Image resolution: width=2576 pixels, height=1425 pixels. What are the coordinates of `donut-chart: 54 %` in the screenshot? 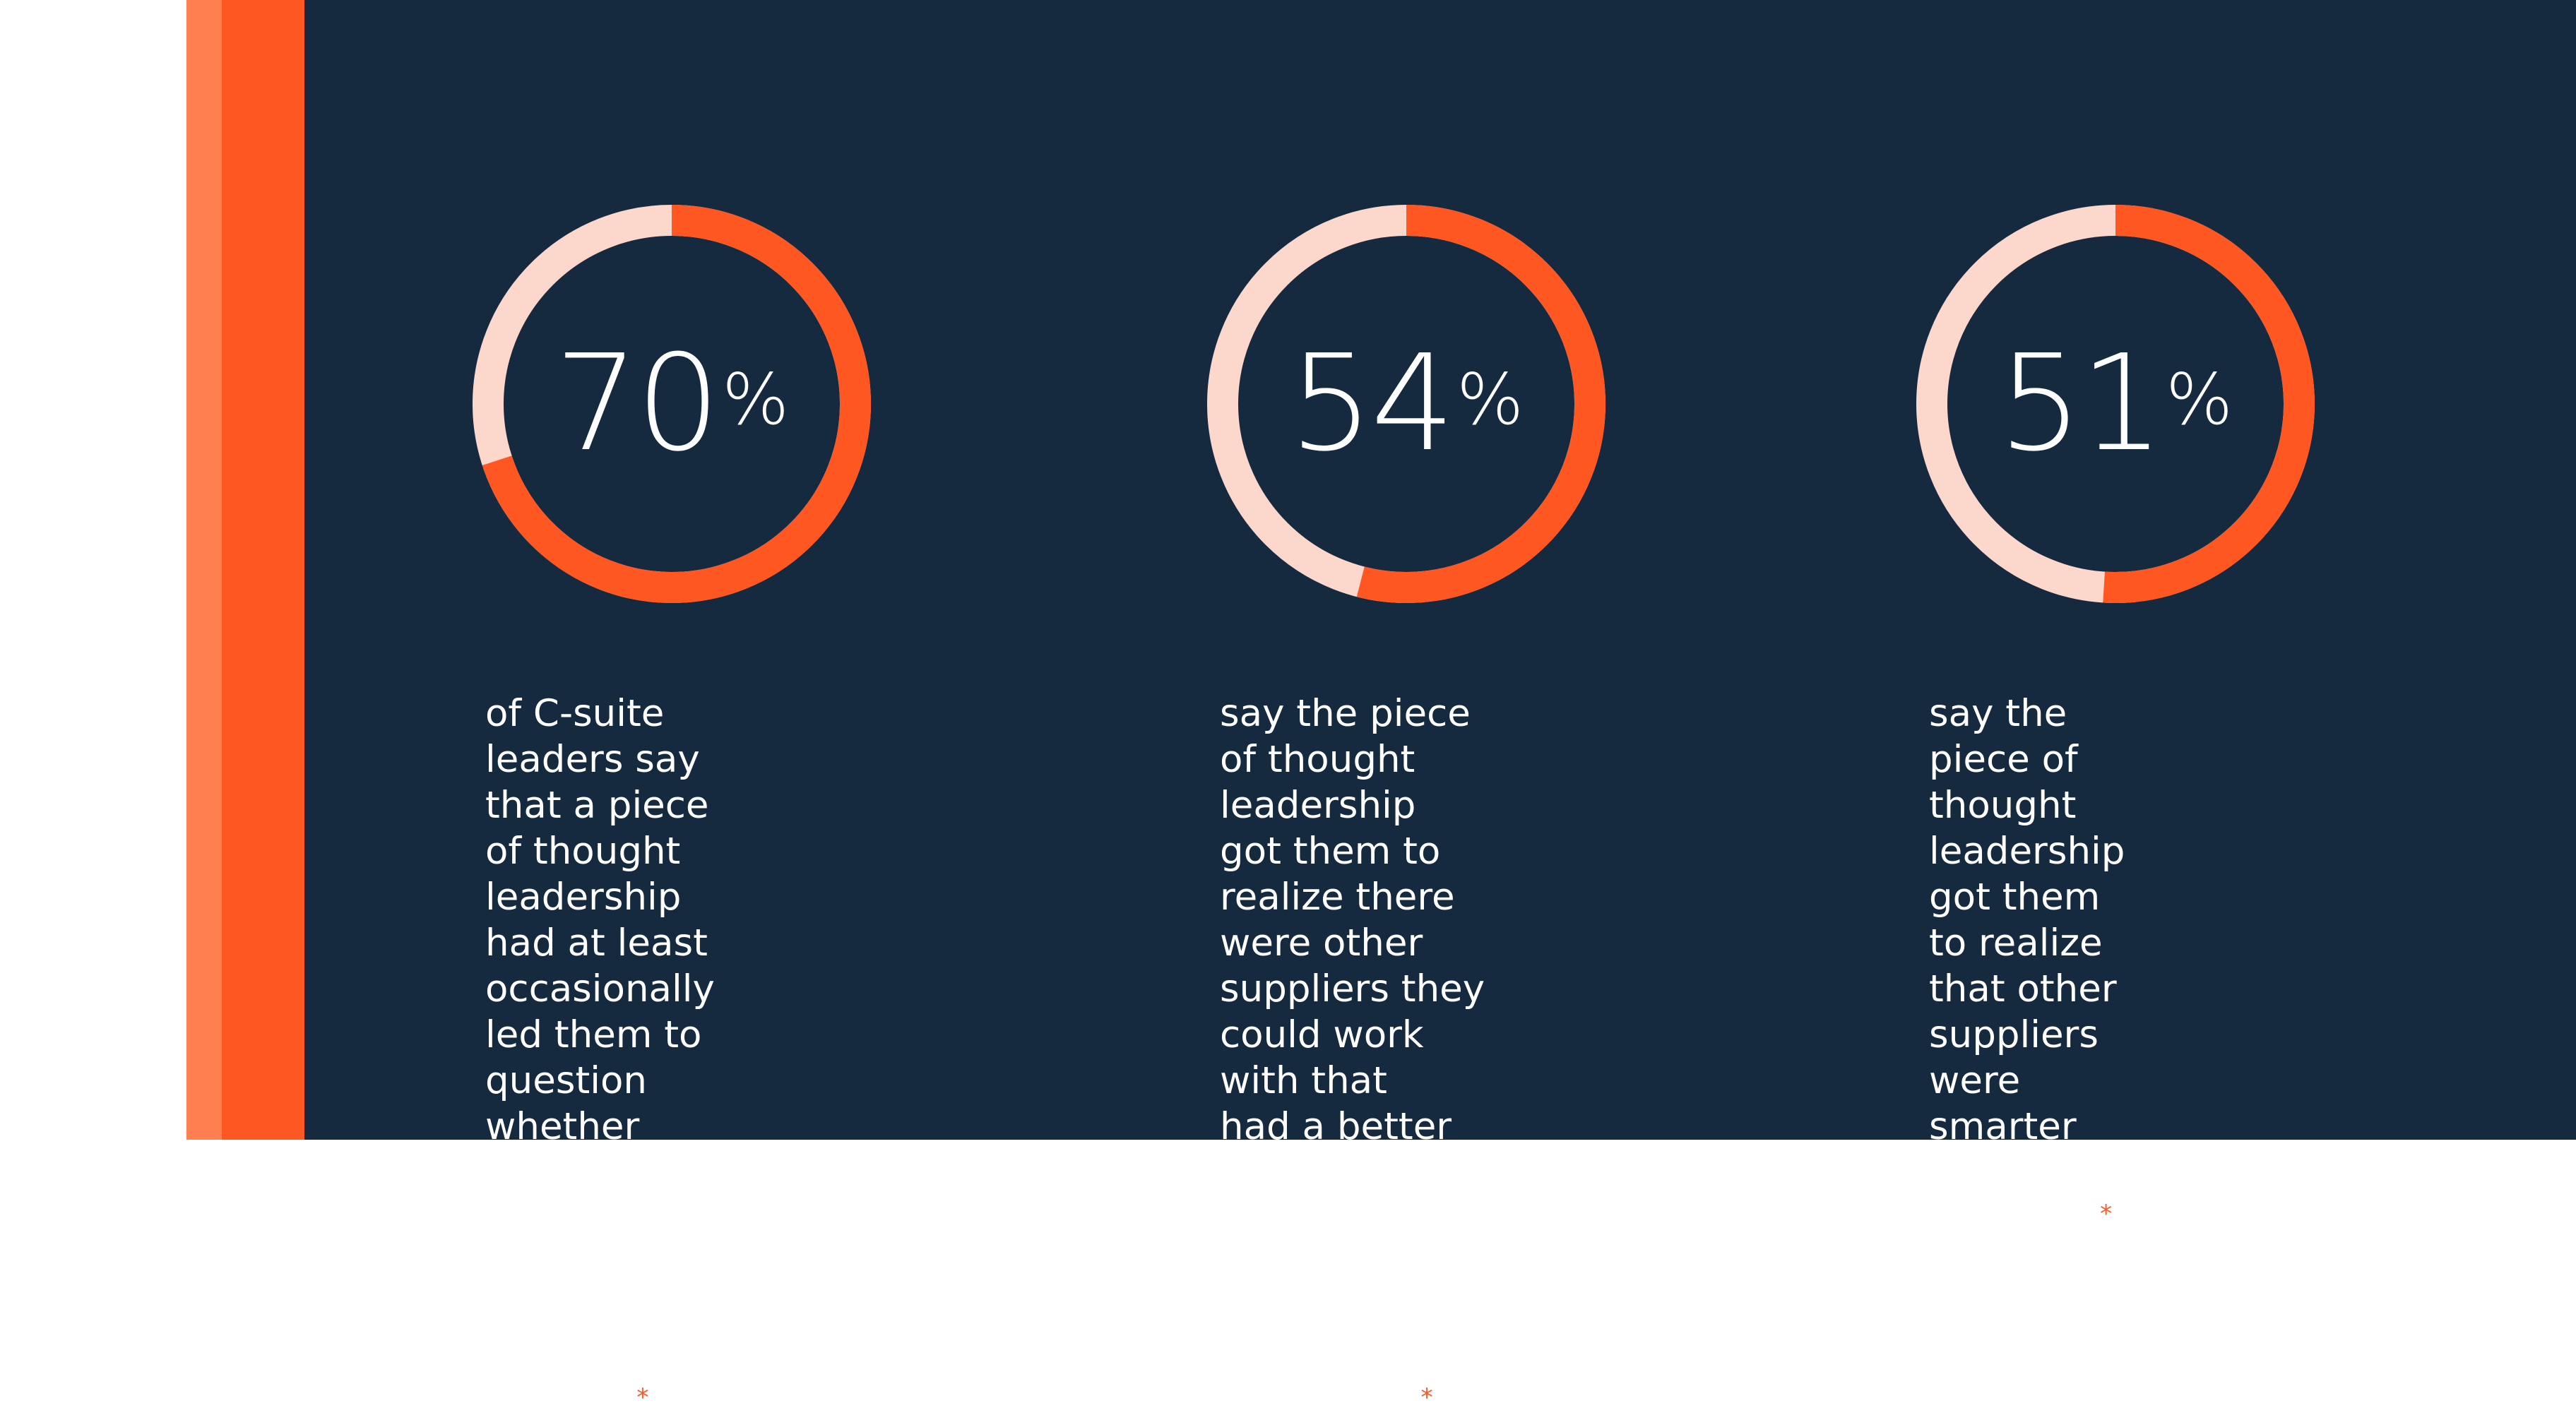 It's located at (1406, 403).